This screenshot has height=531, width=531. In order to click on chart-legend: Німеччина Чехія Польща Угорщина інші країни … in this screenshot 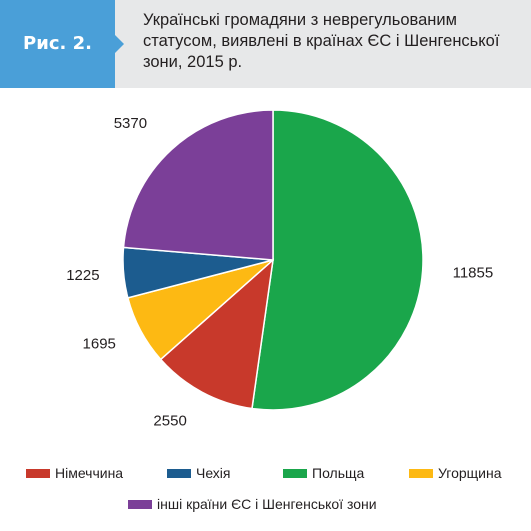, I will do `click(265, 492)`.